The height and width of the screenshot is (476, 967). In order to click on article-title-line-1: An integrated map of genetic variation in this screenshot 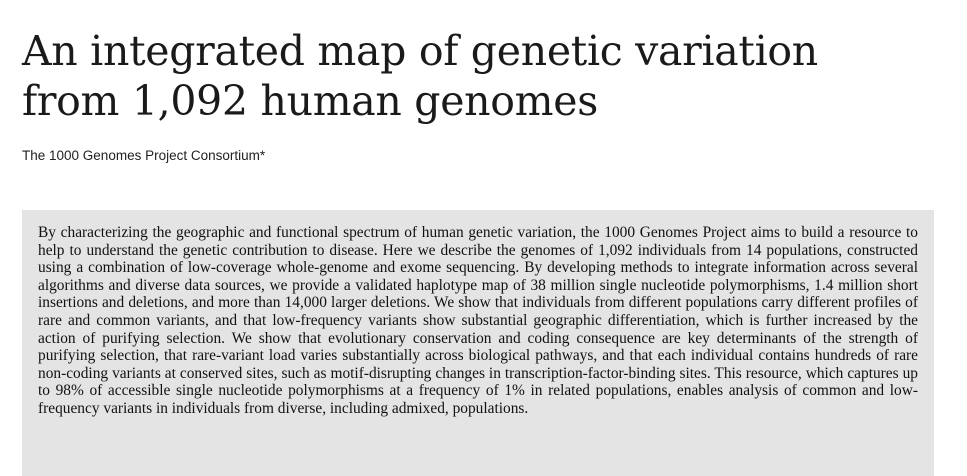, I will do `click(420, 51)`.